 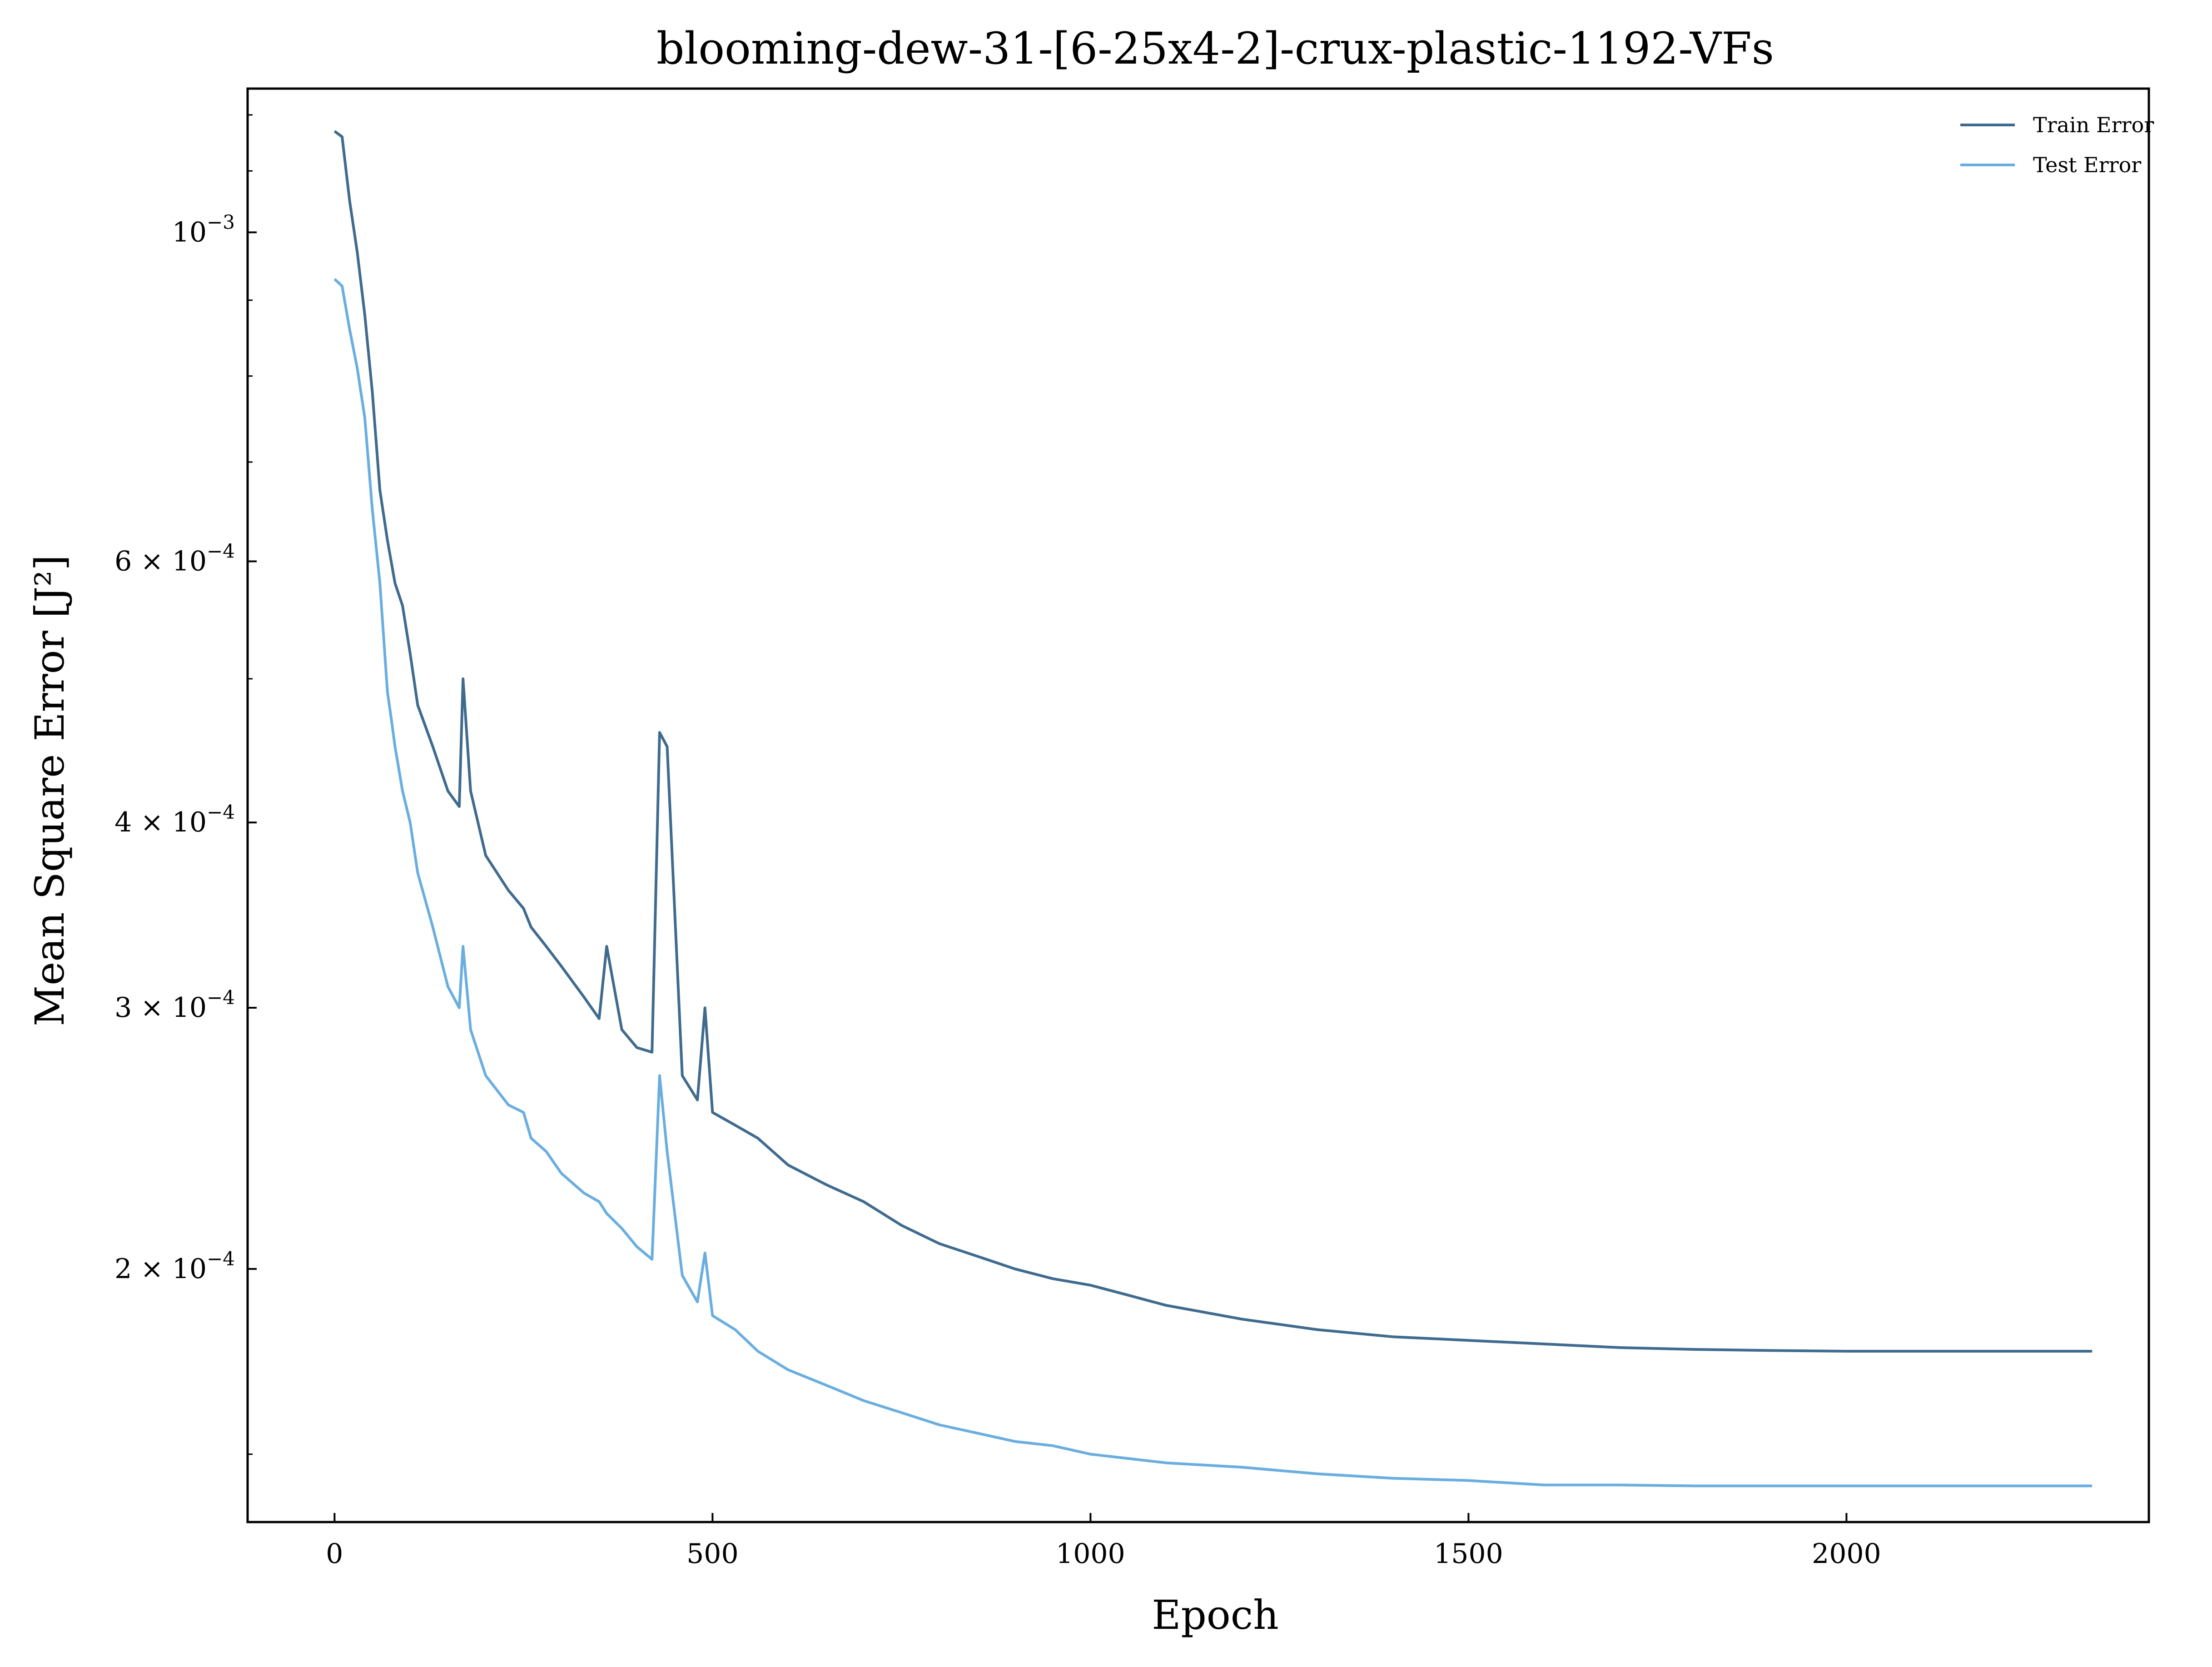 I want to click on y-axis-ticks: 10−3 6 × 10−4 4 × 10−4 3 × 10−4 2 × 10−4, so click(x=185, y=784).